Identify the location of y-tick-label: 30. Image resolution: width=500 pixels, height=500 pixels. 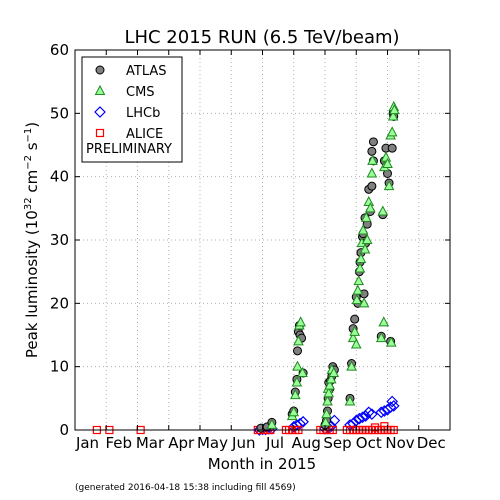
(59, 240).